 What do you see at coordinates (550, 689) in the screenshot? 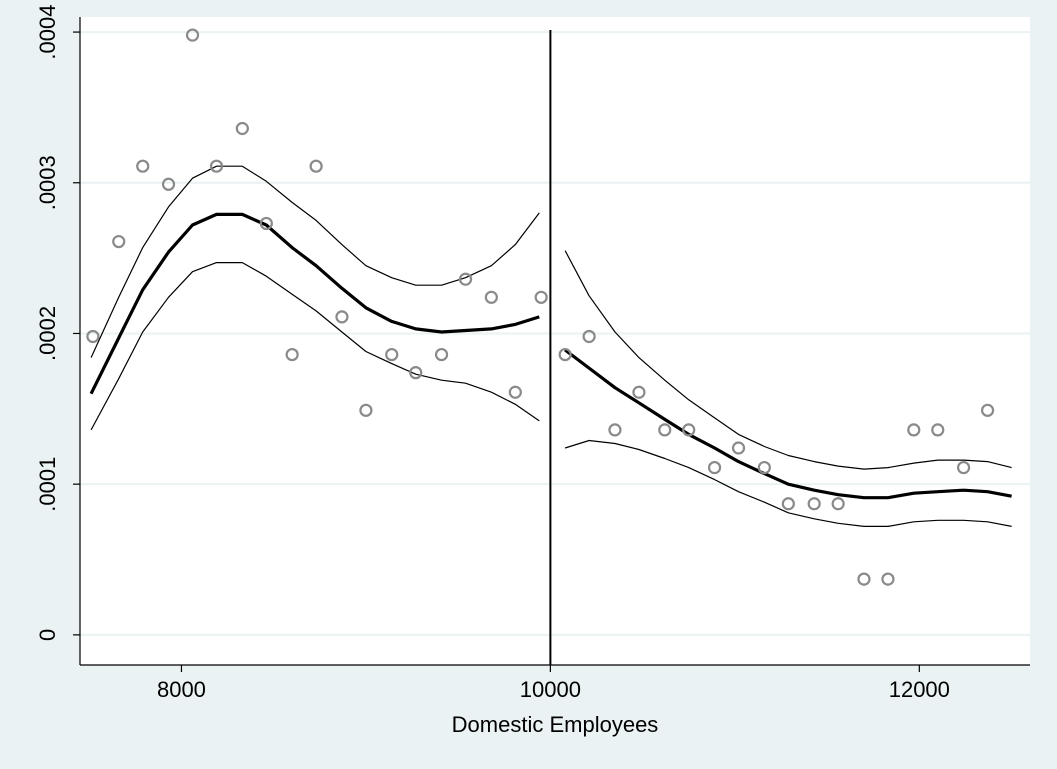
I see `x-tick-label: 10000` at bounding box center [550, 689].